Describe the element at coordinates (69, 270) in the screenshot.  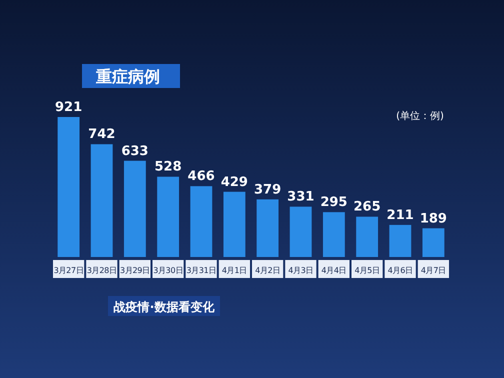
I see `x-tick-label: 3月27日` at that location.